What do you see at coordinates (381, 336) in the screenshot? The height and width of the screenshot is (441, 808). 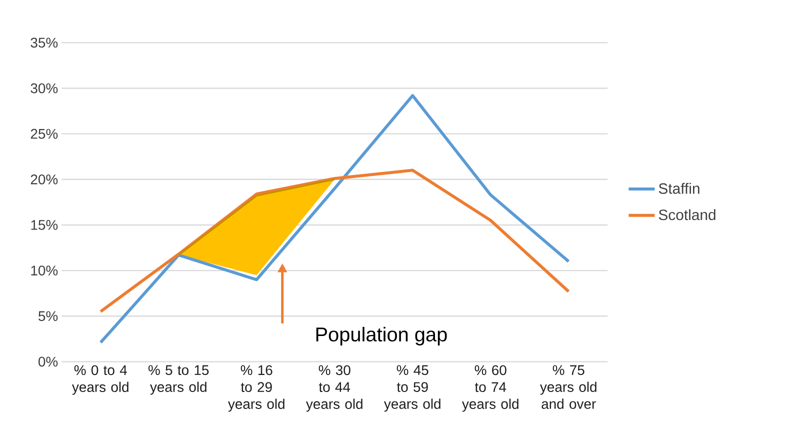 I see `annotation: Population gap` at bounding box center [381, 336].